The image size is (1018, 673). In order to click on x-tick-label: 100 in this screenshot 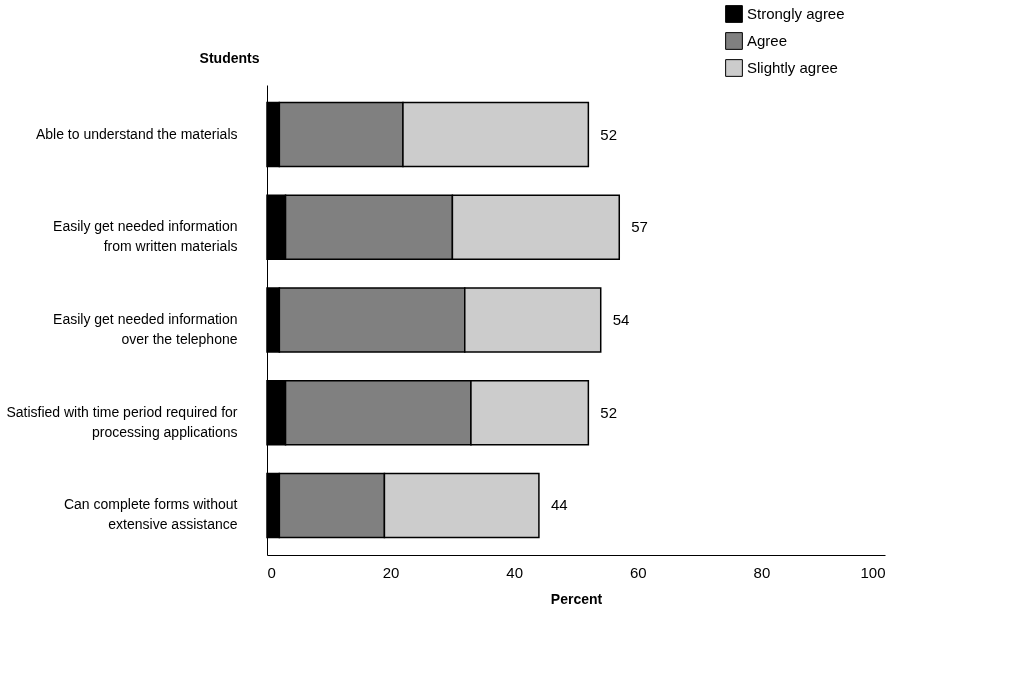, I will do `click(873, 572)`.